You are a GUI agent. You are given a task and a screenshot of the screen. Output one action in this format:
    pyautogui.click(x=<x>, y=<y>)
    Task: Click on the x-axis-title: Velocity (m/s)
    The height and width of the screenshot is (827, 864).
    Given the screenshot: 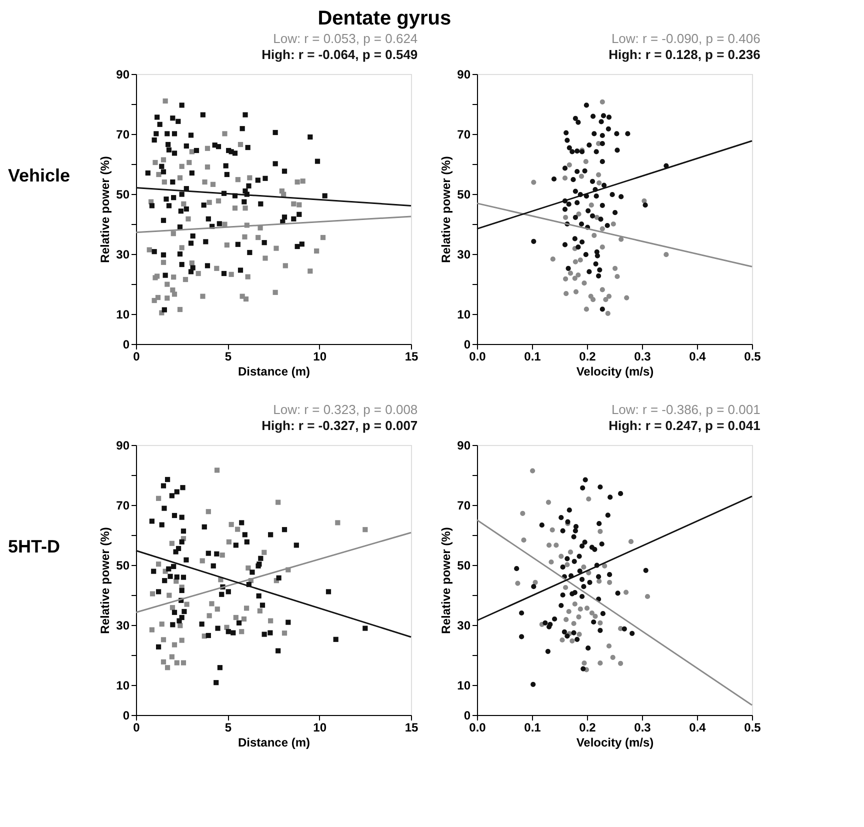 What is the action you would take?
    pyautogui.click(x=615, y=743)
    